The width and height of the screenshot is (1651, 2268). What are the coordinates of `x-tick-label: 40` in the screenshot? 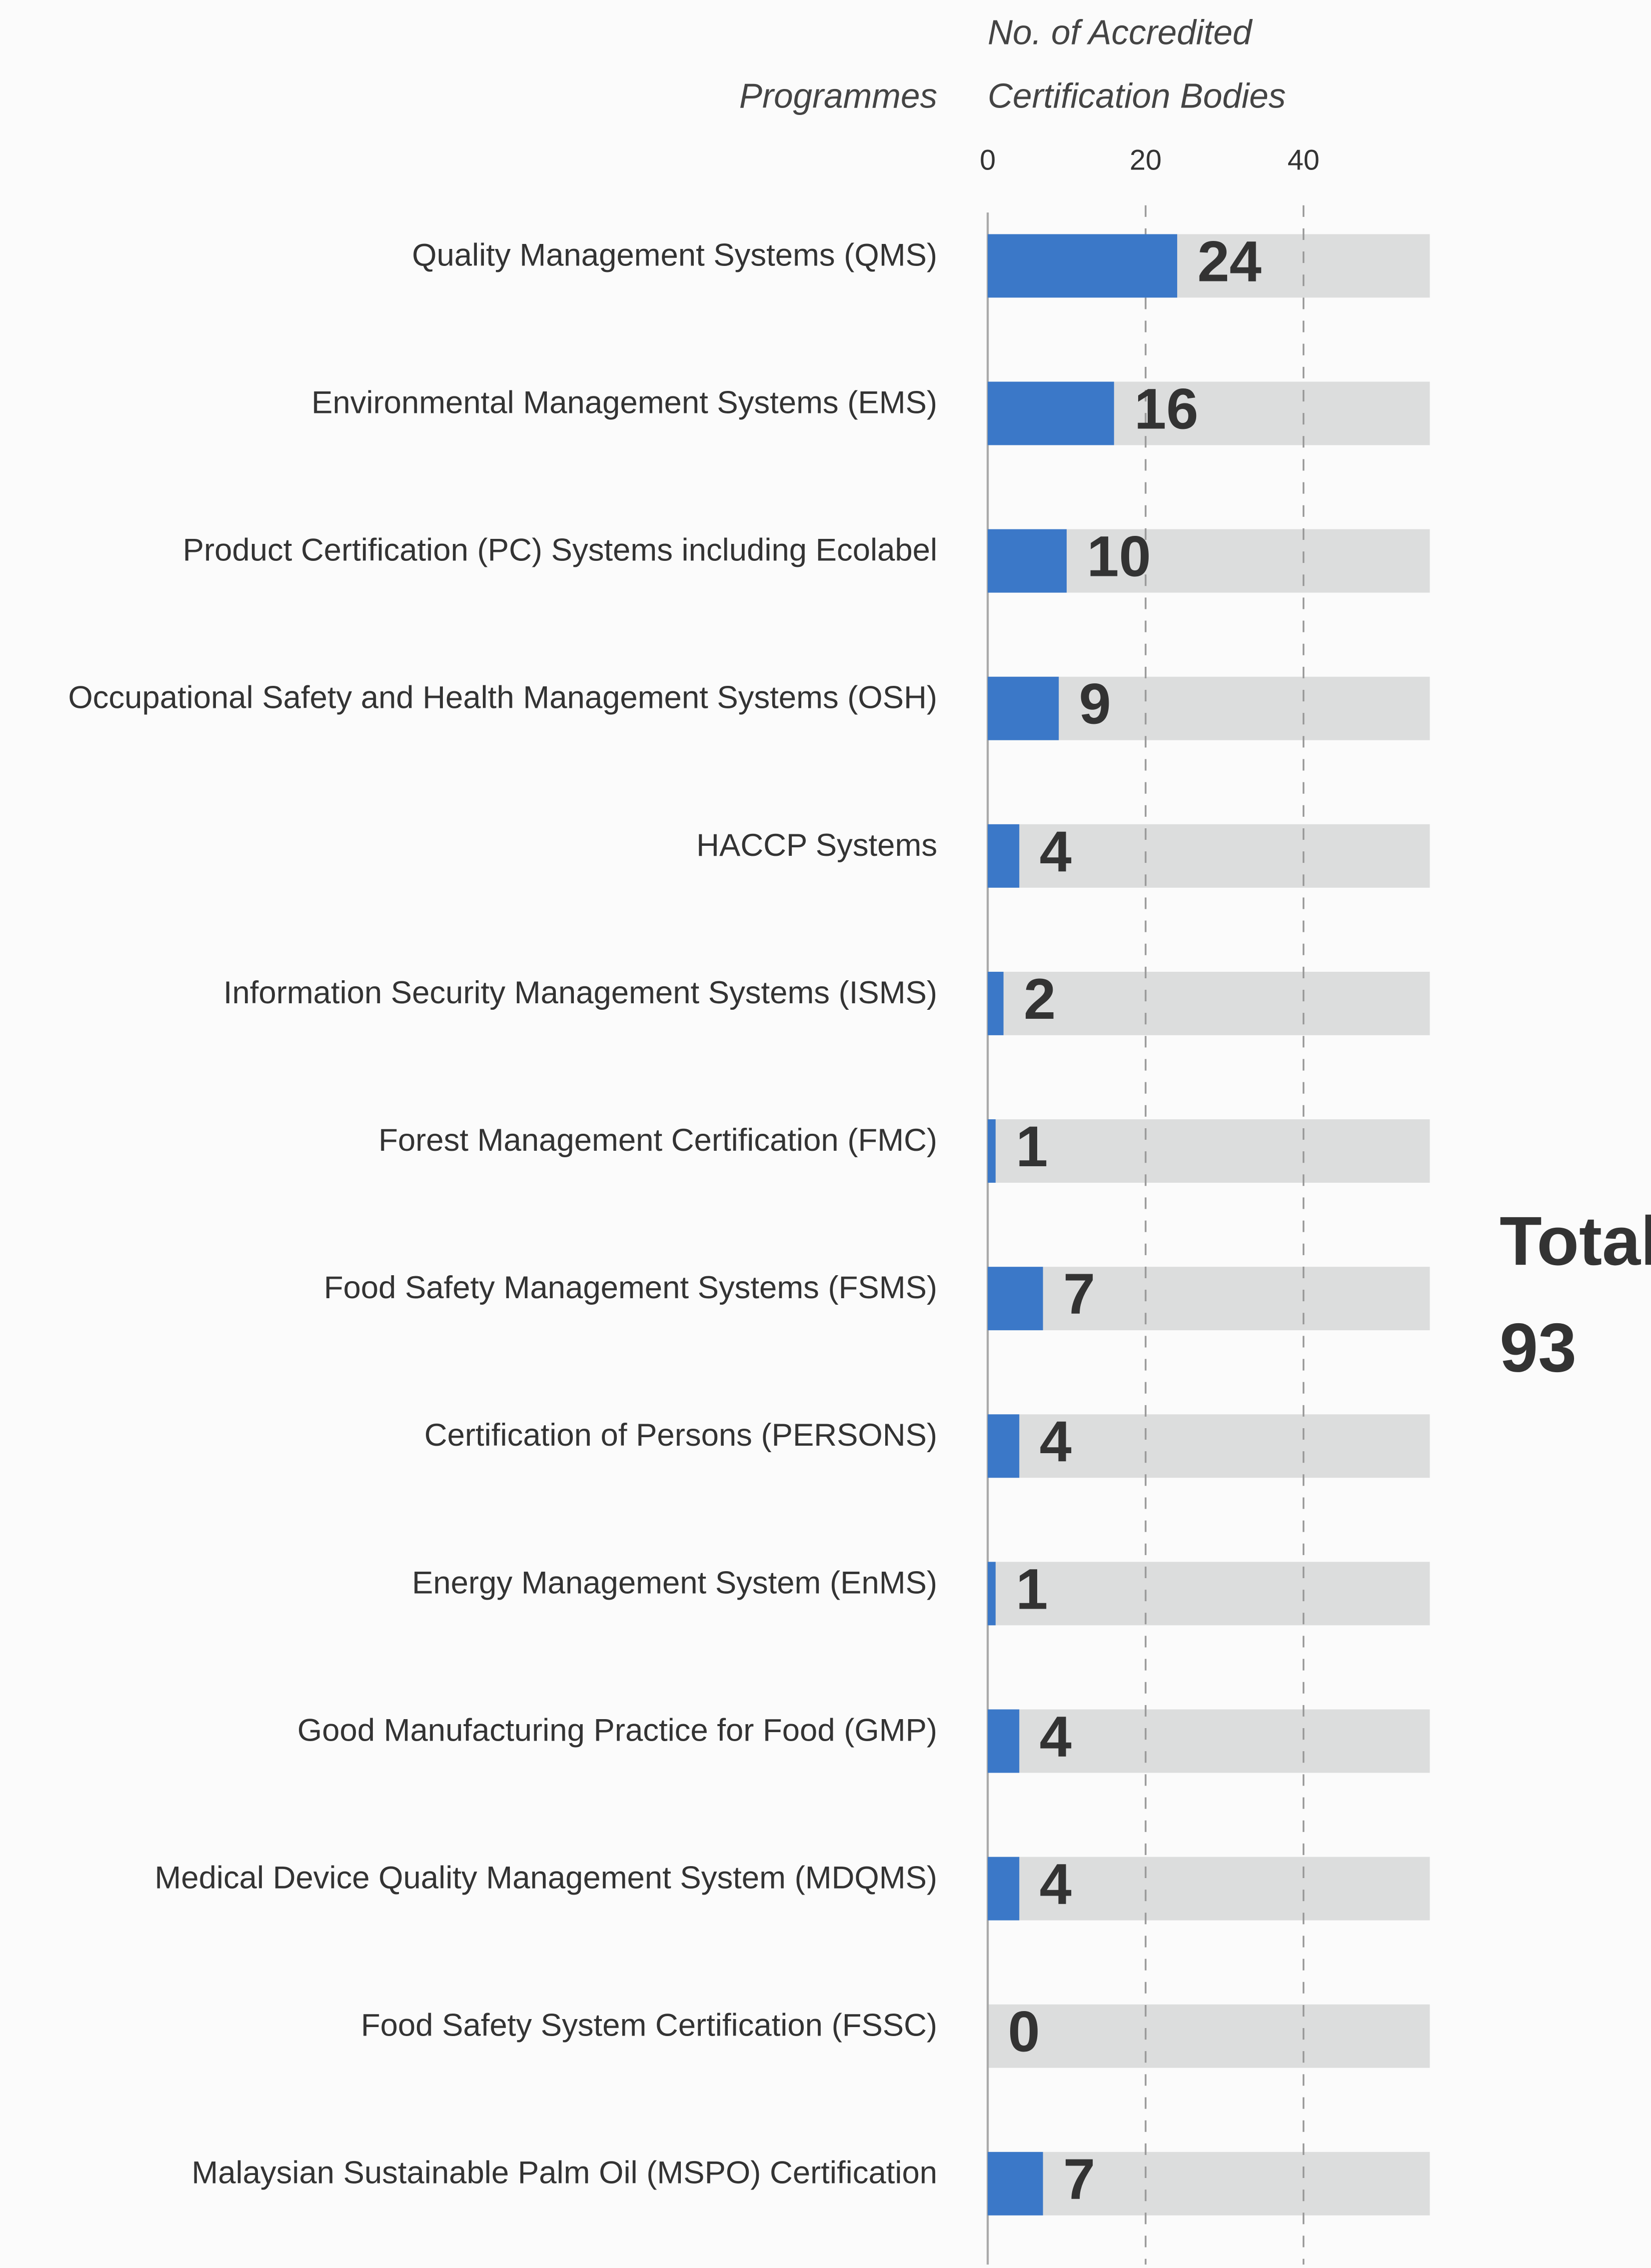 It's located at (1304, 160).